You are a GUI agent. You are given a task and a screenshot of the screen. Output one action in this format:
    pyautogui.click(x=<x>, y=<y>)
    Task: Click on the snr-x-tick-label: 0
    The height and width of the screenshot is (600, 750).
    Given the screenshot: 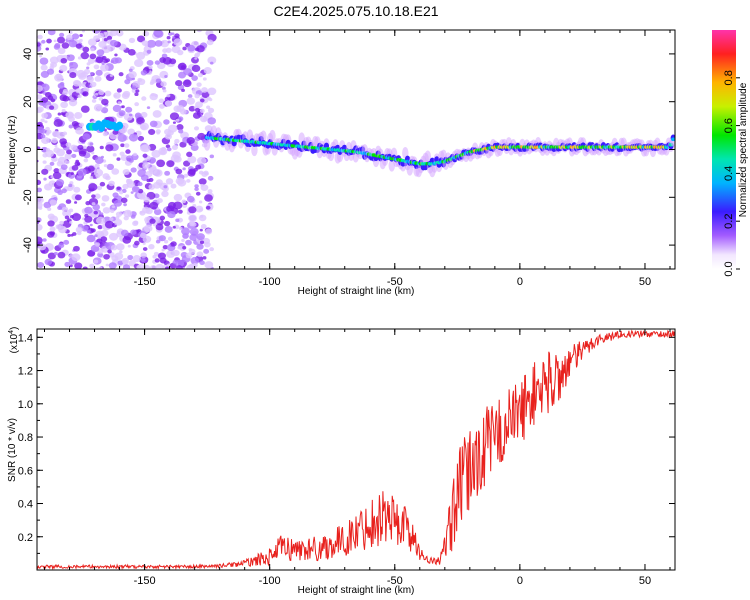 What is the action you would take?
    pyautogui.click(x=520, y=581)
    